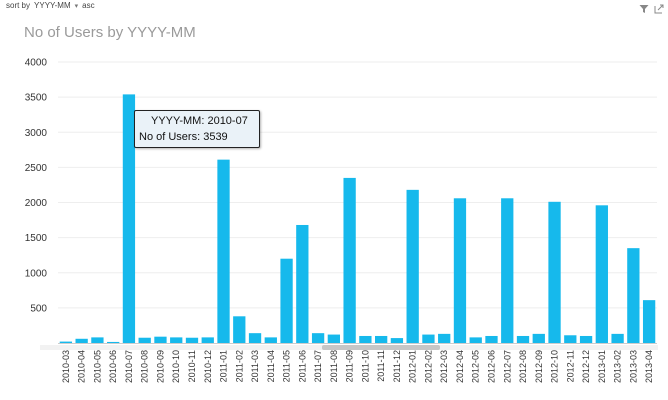  Describe the element at coordinates (381, 366) in the screenshot. I see `x-tick-label: 2011-11` at that location.